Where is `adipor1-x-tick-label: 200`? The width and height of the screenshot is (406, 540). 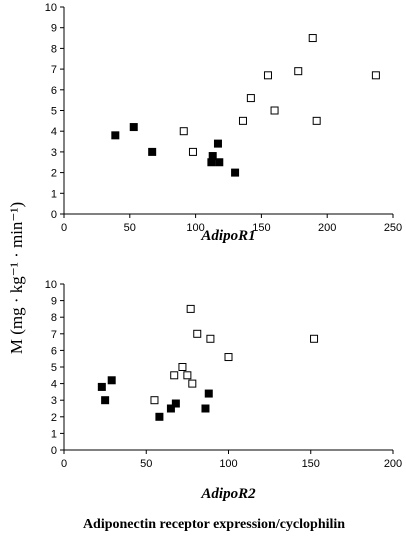
adipor1-x-tick-label: 200 is located at coordinates (327, 228).